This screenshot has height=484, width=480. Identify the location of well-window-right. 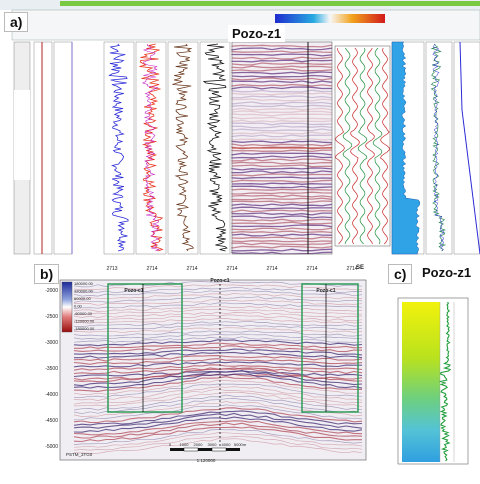
(330, 348).